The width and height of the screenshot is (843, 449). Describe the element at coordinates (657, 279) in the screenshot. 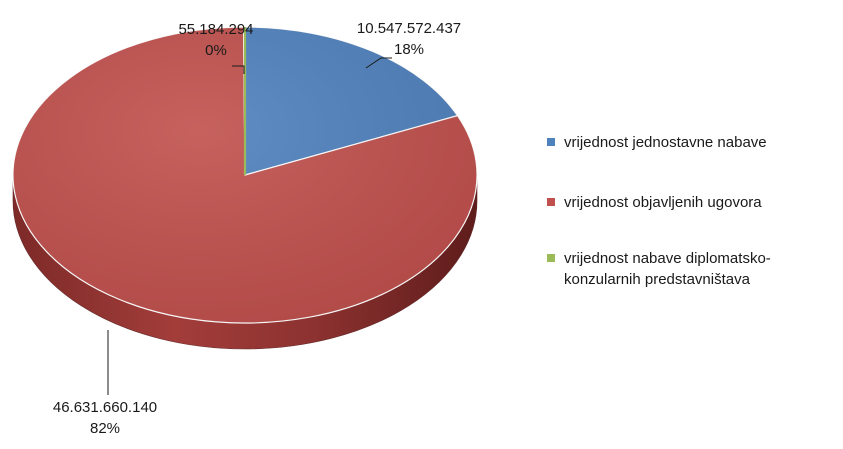

I see `legend-label-3-line-2: konzularnih predstavništava` at that location.